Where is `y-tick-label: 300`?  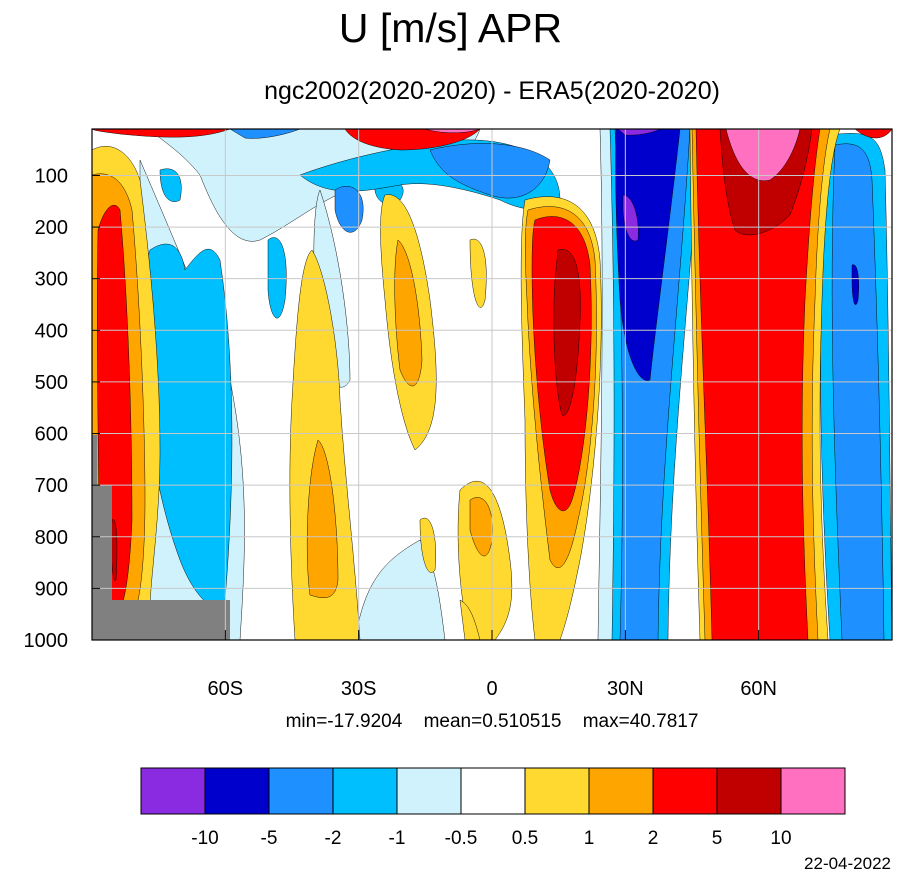 y-tick-label: 300 is located at coordinates (51, 280).